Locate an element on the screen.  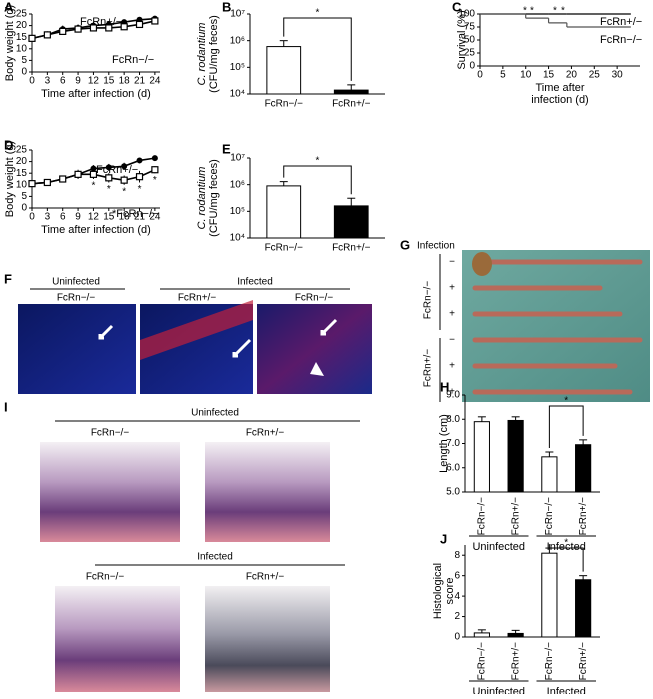
panel-letter: B is located at coordinates (226, 7).